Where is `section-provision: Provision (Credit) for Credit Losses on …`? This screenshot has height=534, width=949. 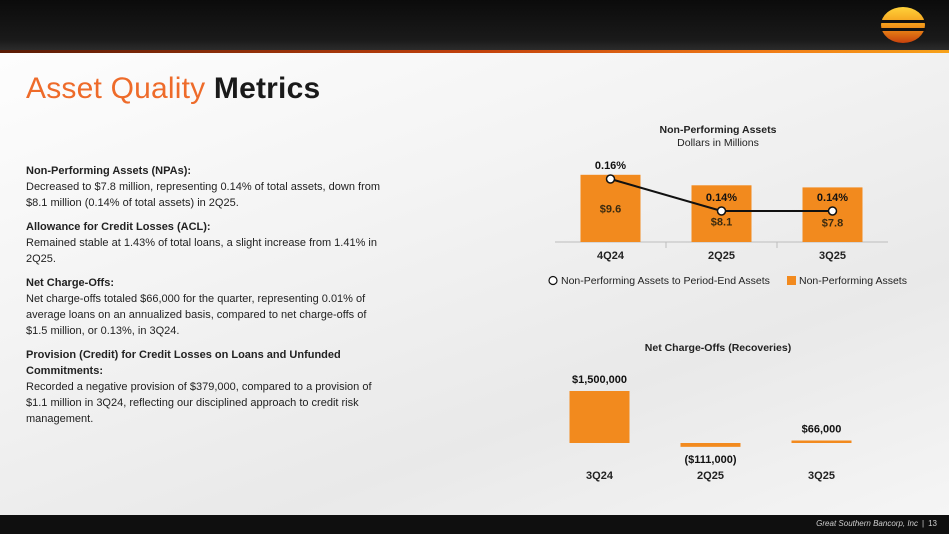
section-provision: Provision (Credit) for Credit Losses on … is located at coordinates (206, 387).